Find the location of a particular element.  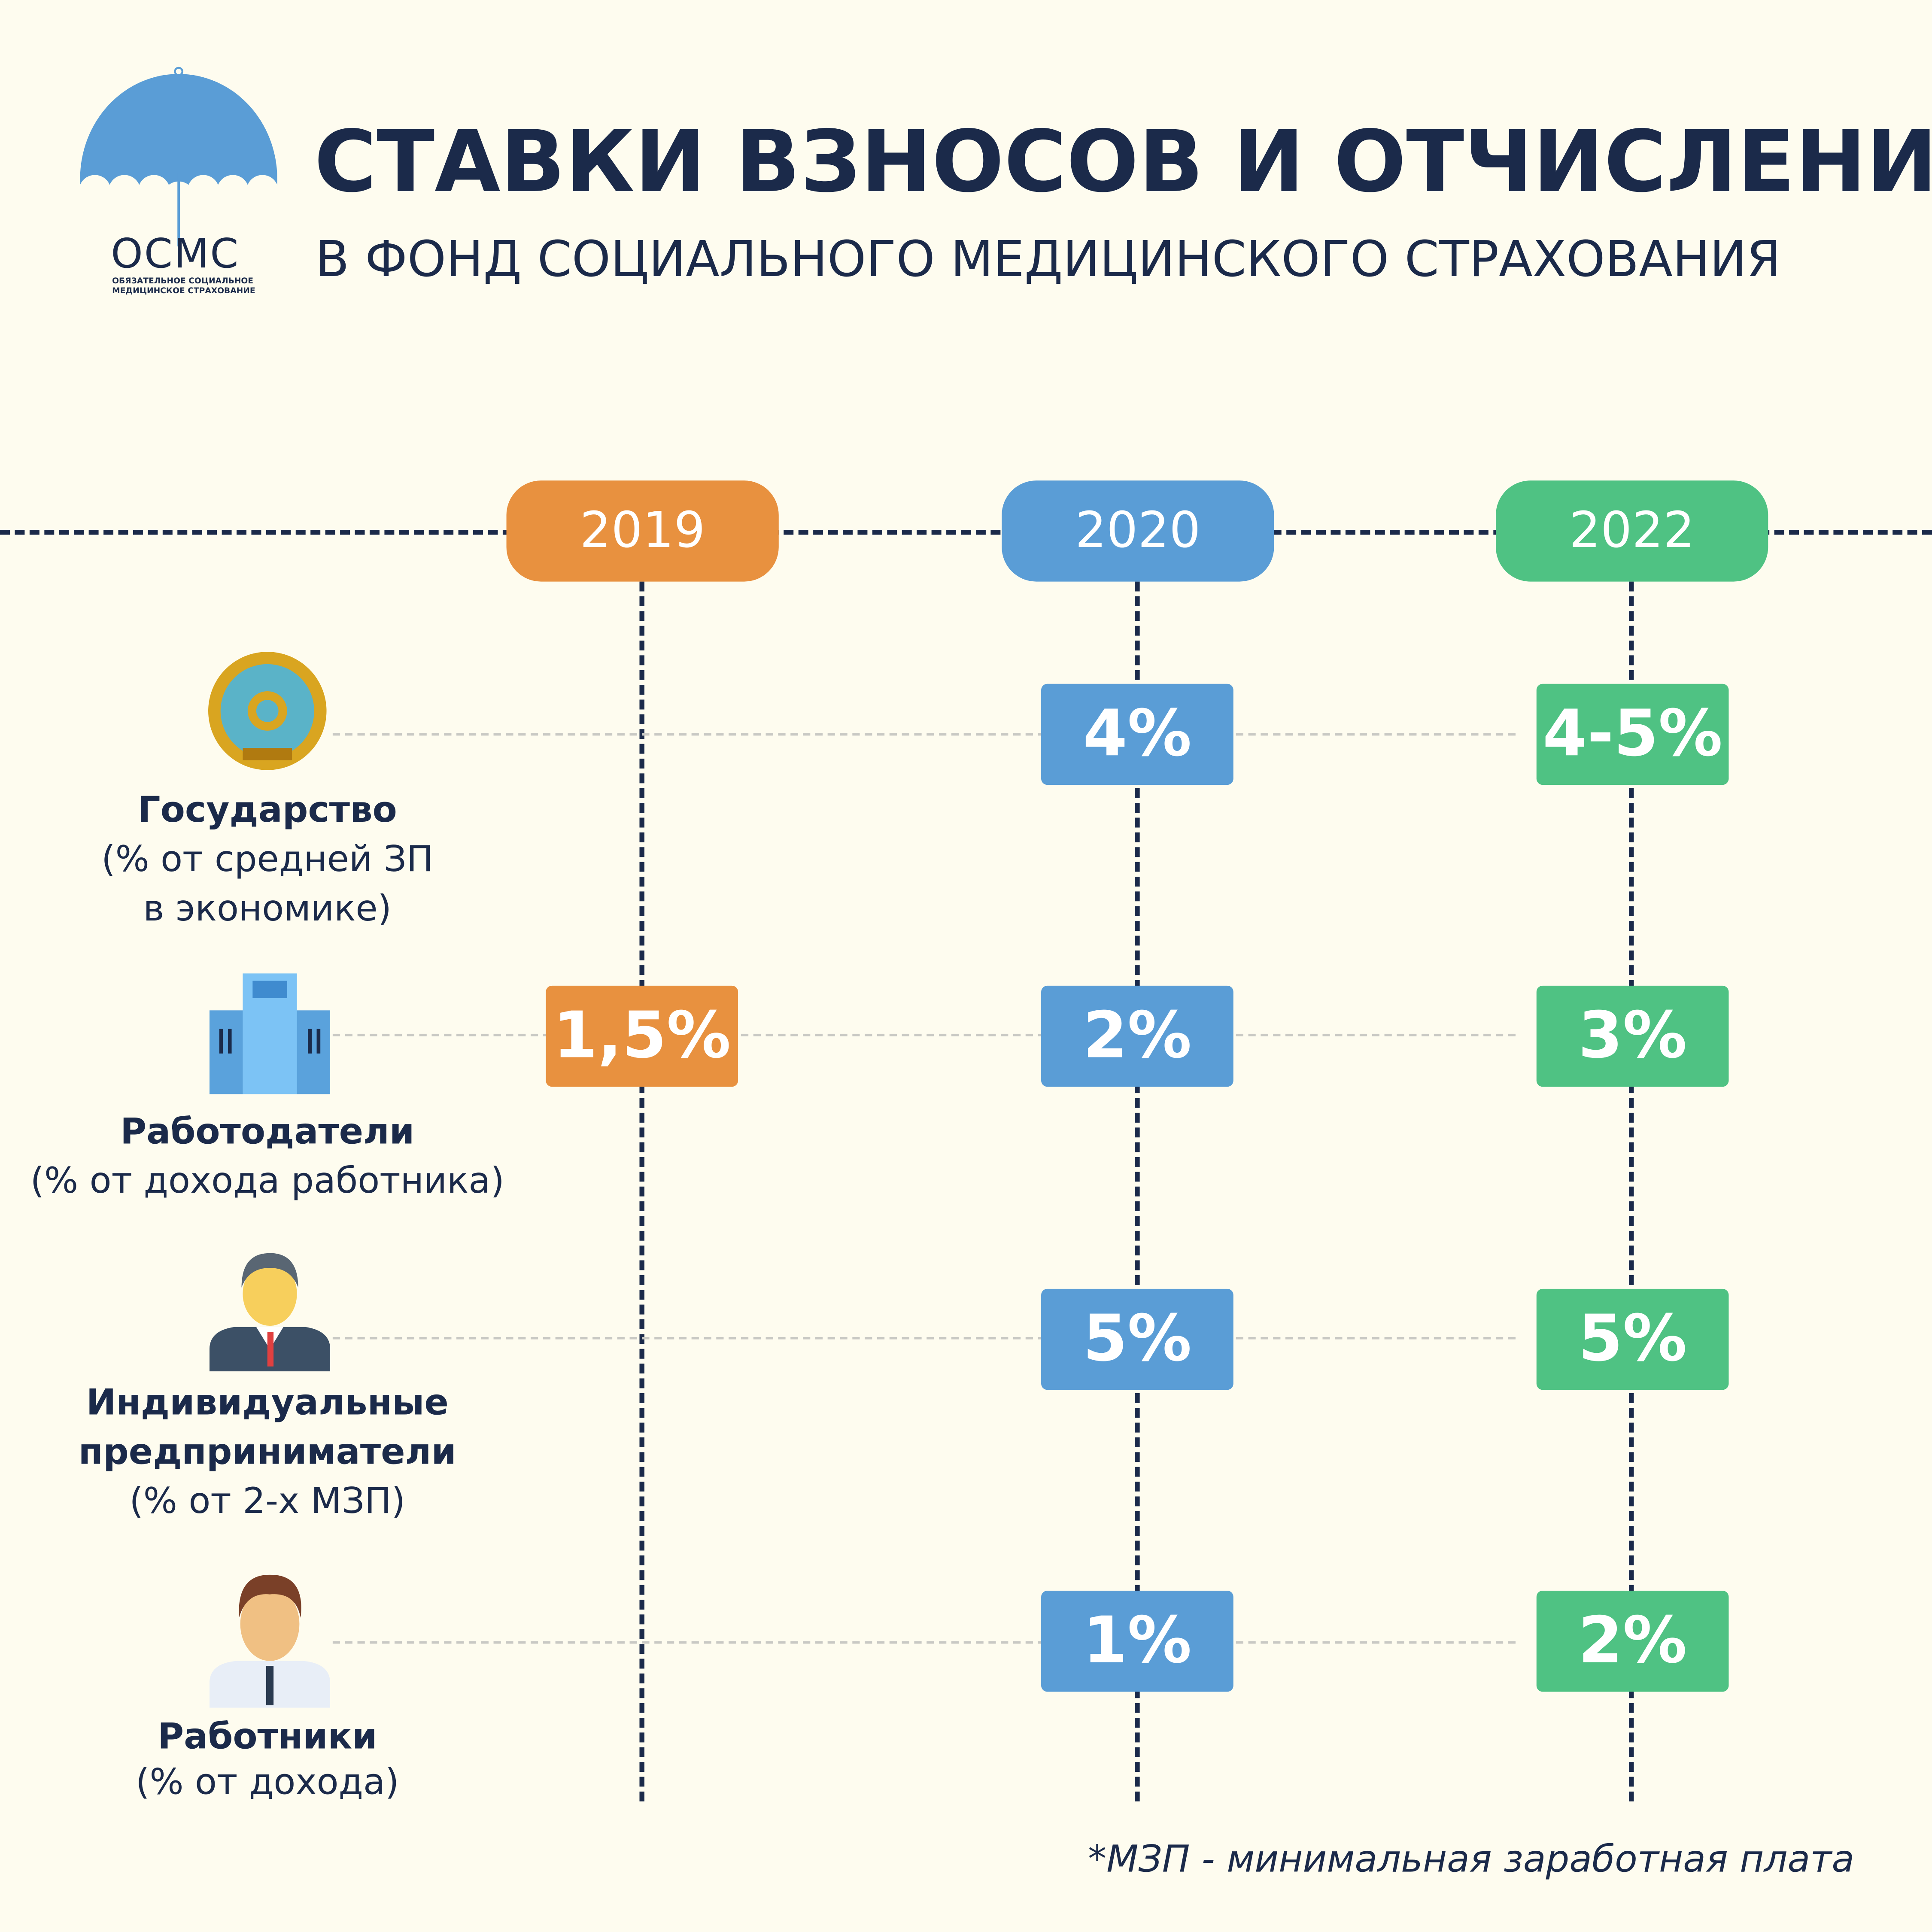

row-subtitle: (% от средней ЗП is located at coordinates (268, 859).